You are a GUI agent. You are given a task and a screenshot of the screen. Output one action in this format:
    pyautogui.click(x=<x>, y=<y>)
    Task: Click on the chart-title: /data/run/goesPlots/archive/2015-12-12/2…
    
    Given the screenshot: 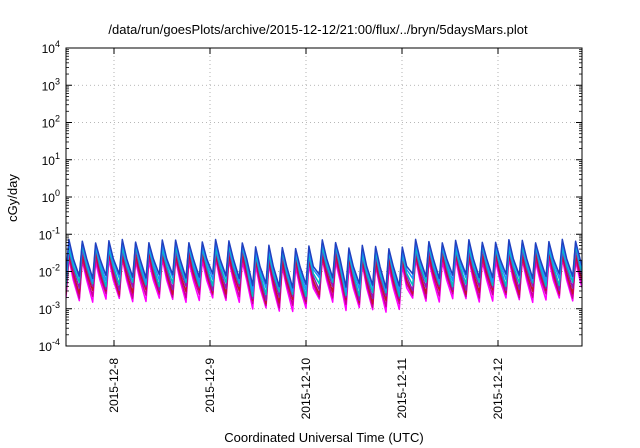 What is the action you would take?
    pyautogui.click(x=318, y=29)
    